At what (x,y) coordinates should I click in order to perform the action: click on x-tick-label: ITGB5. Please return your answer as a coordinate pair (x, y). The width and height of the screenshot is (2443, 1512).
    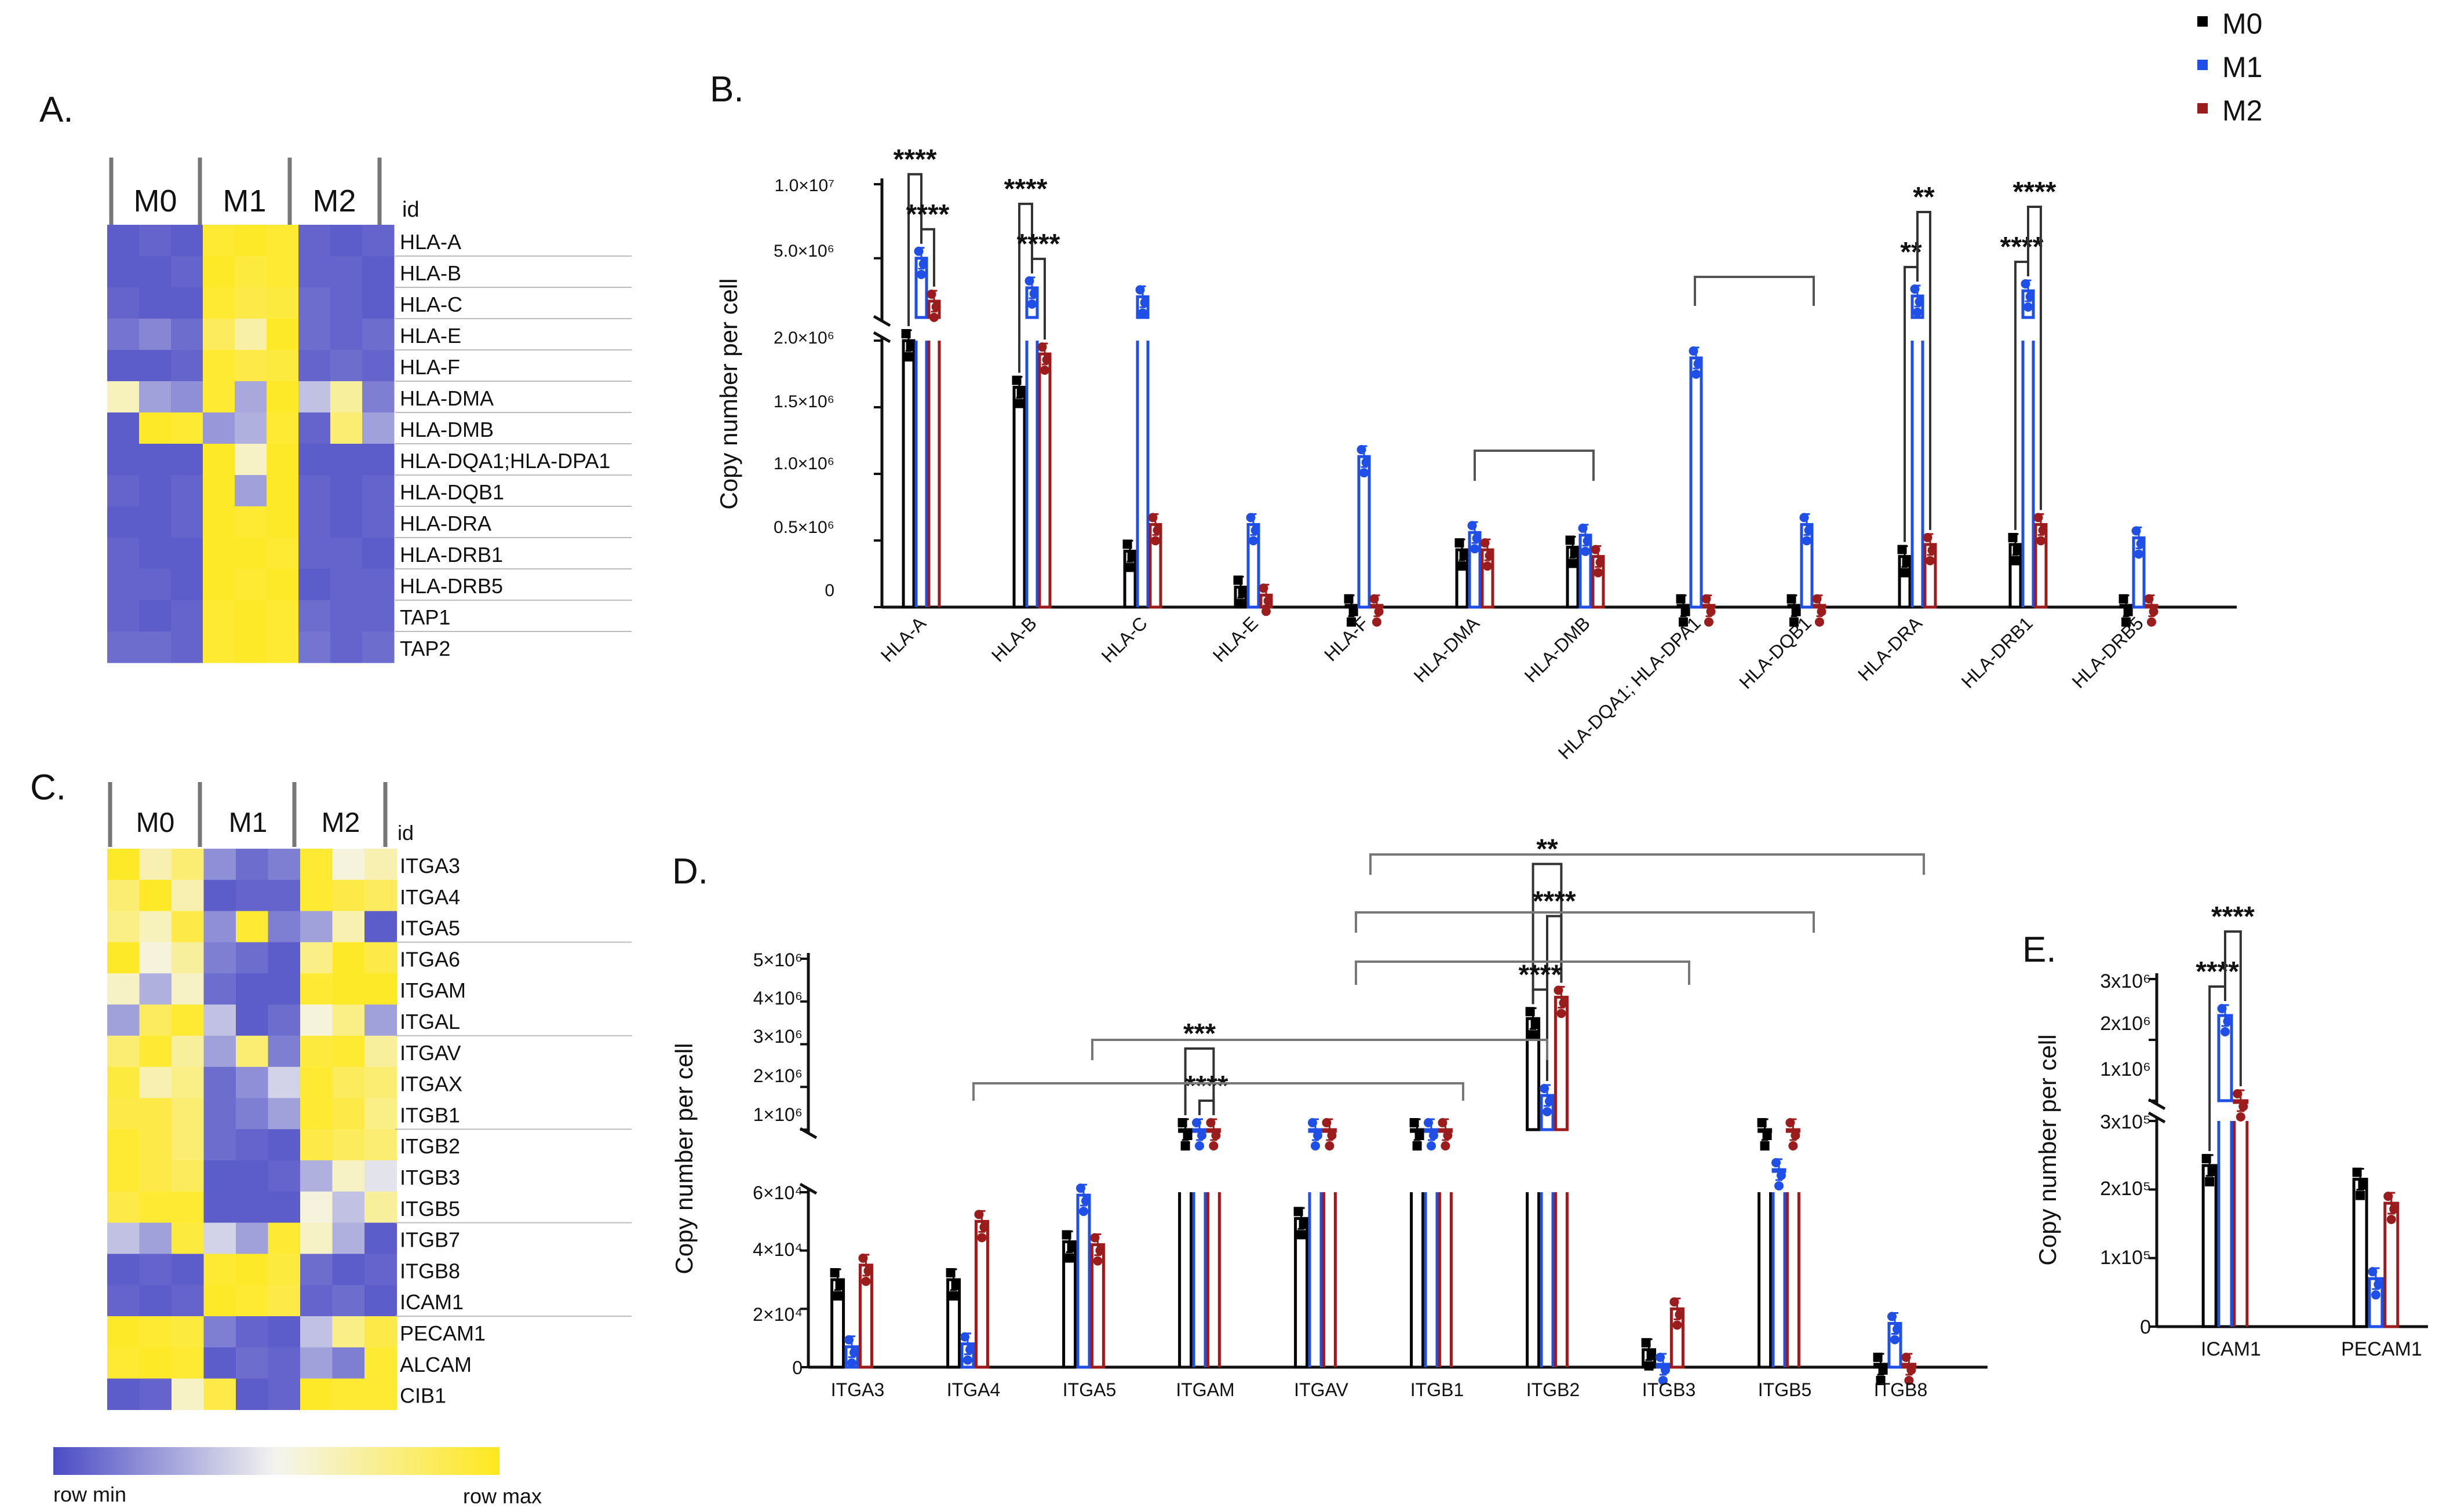
    Looking at the image, I should click on (1784, 1390).